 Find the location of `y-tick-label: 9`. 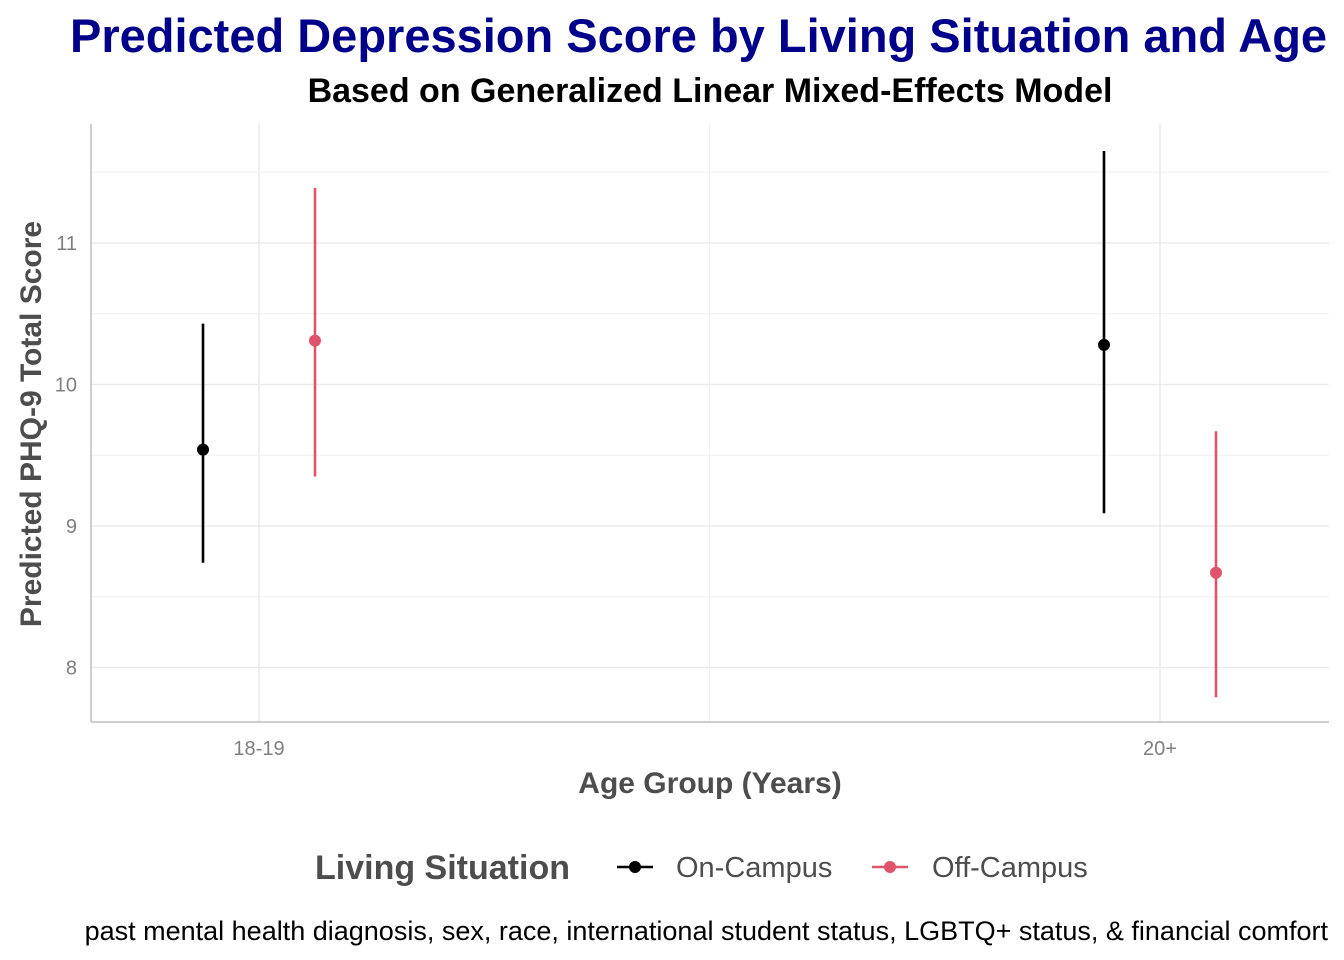

y-tick-label: 9 is located at coordinates (71, 527).